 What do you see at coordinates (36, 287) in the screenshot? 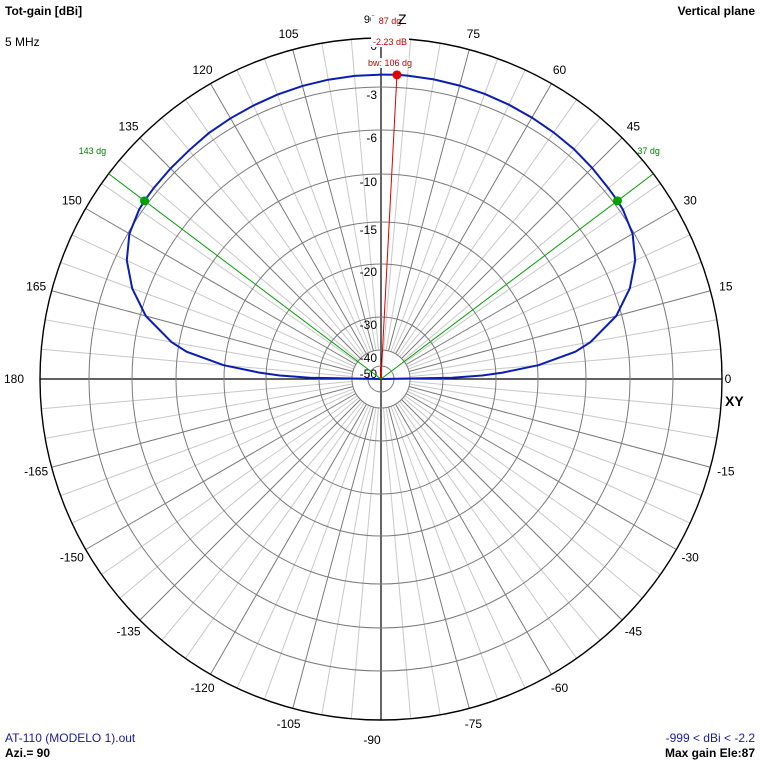
I see `angle-tick-label: 165` at bounding box center [36, 287].